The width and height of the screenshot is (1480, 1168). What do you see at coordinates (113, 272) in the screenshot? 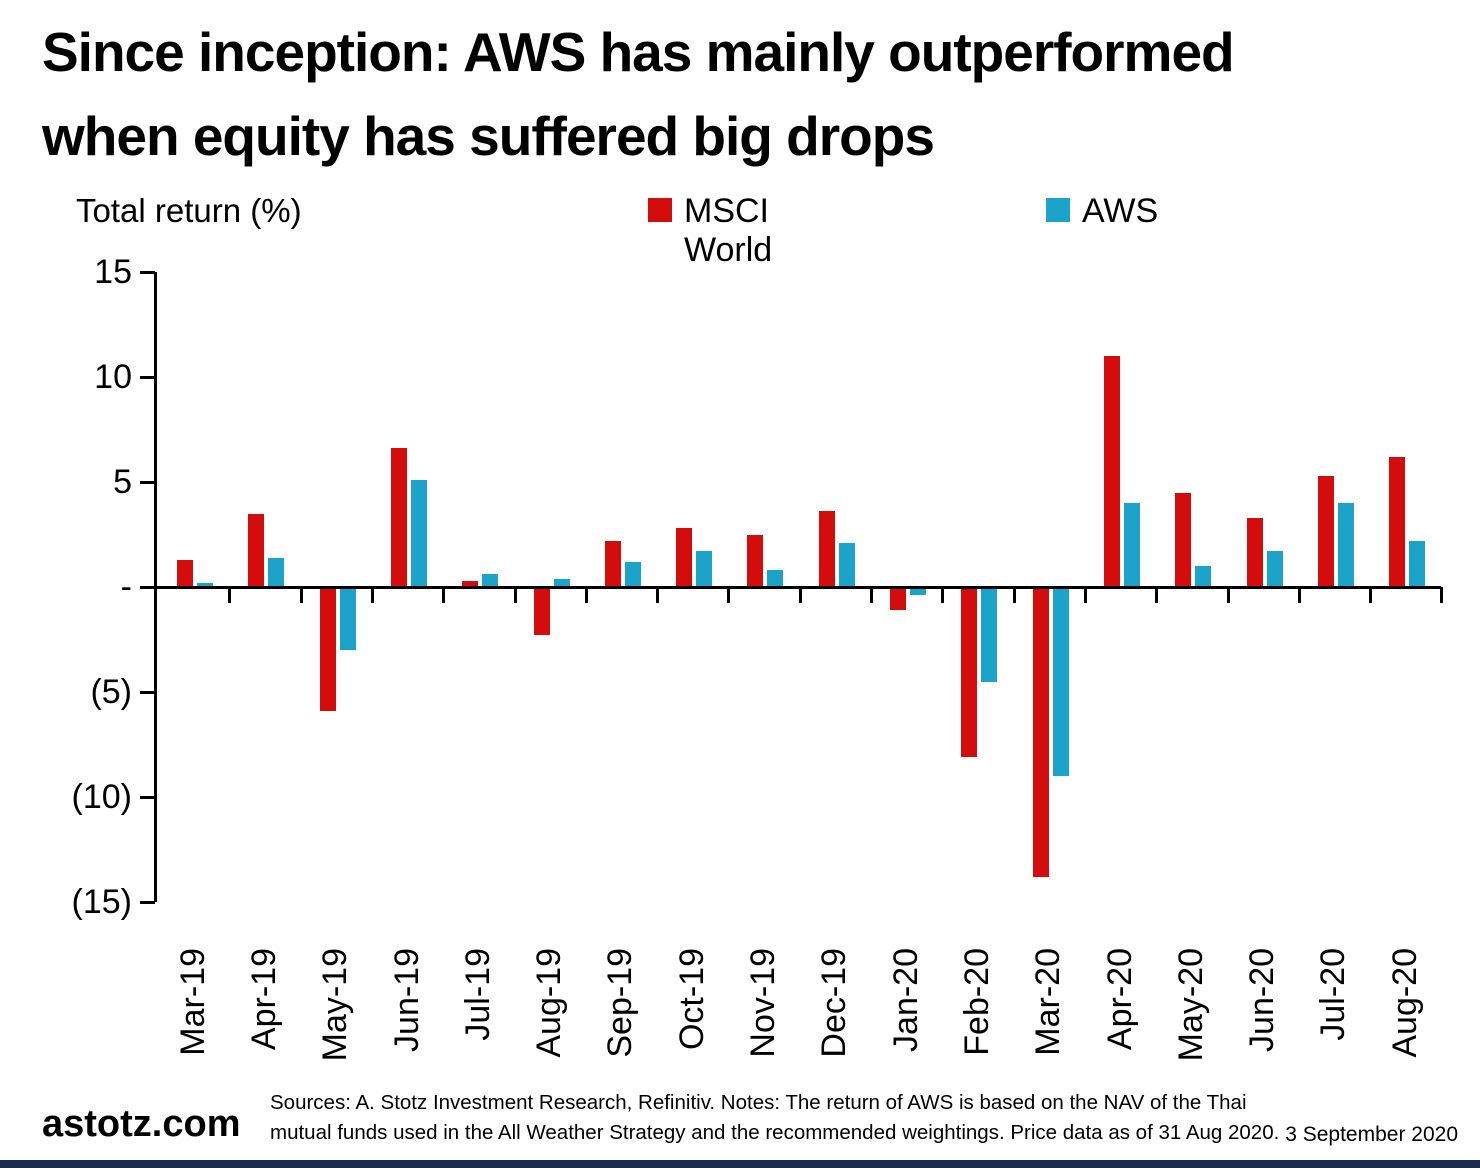
I see `y-axis-tick-label-15: 15` at bounding box center [113, 272].